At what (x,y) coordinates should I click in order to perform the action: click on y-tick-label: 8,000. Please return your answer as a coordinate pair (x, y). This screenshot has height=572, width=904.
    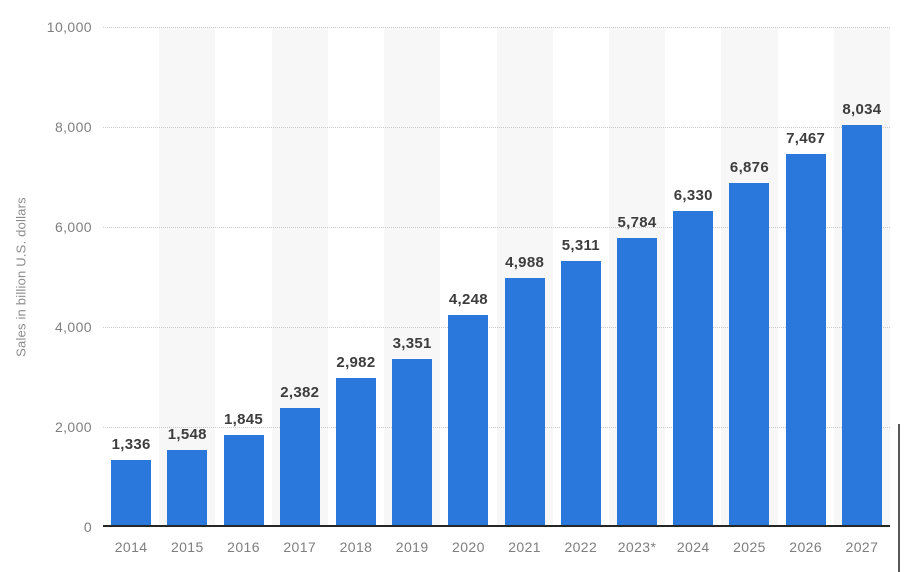
    Looking at the image, I should click on (73, 127).